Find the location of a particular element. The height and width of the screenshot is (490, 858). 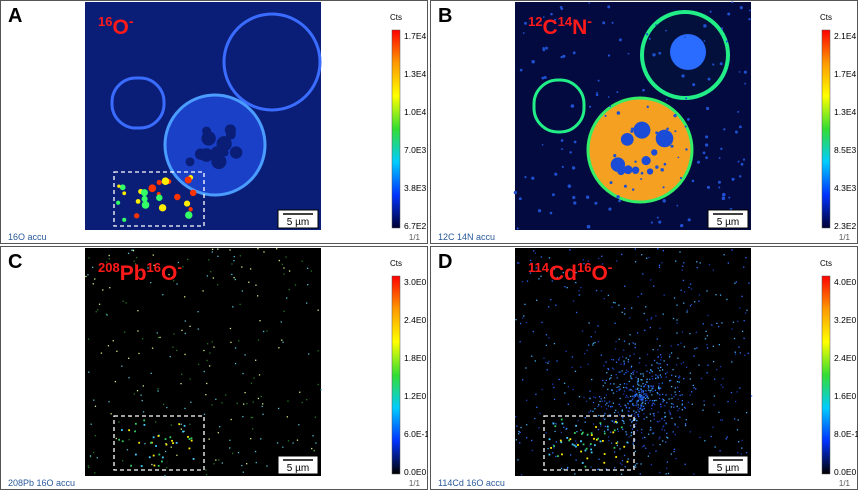

colorbar-tick-label: 2.4E0 is located at coordinates (845, 358).